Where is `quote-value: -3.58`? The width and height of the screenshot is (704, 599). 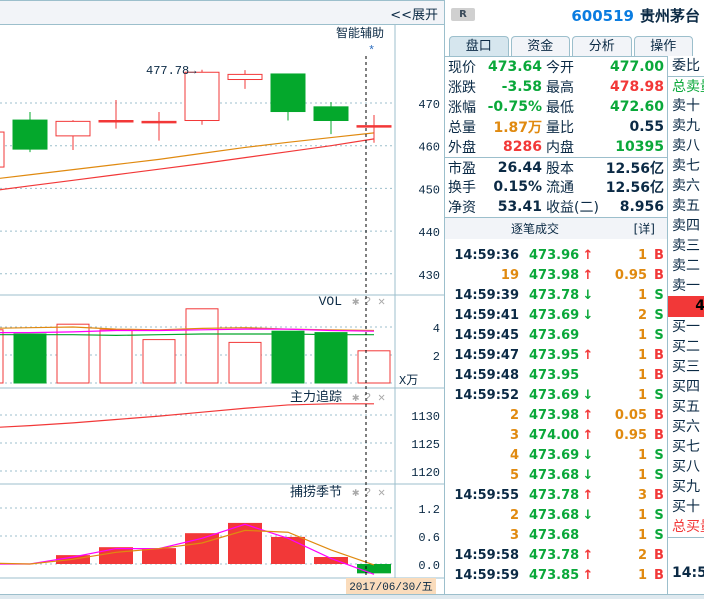 quote-value: -3.58 is located at coordinates (521, 87).